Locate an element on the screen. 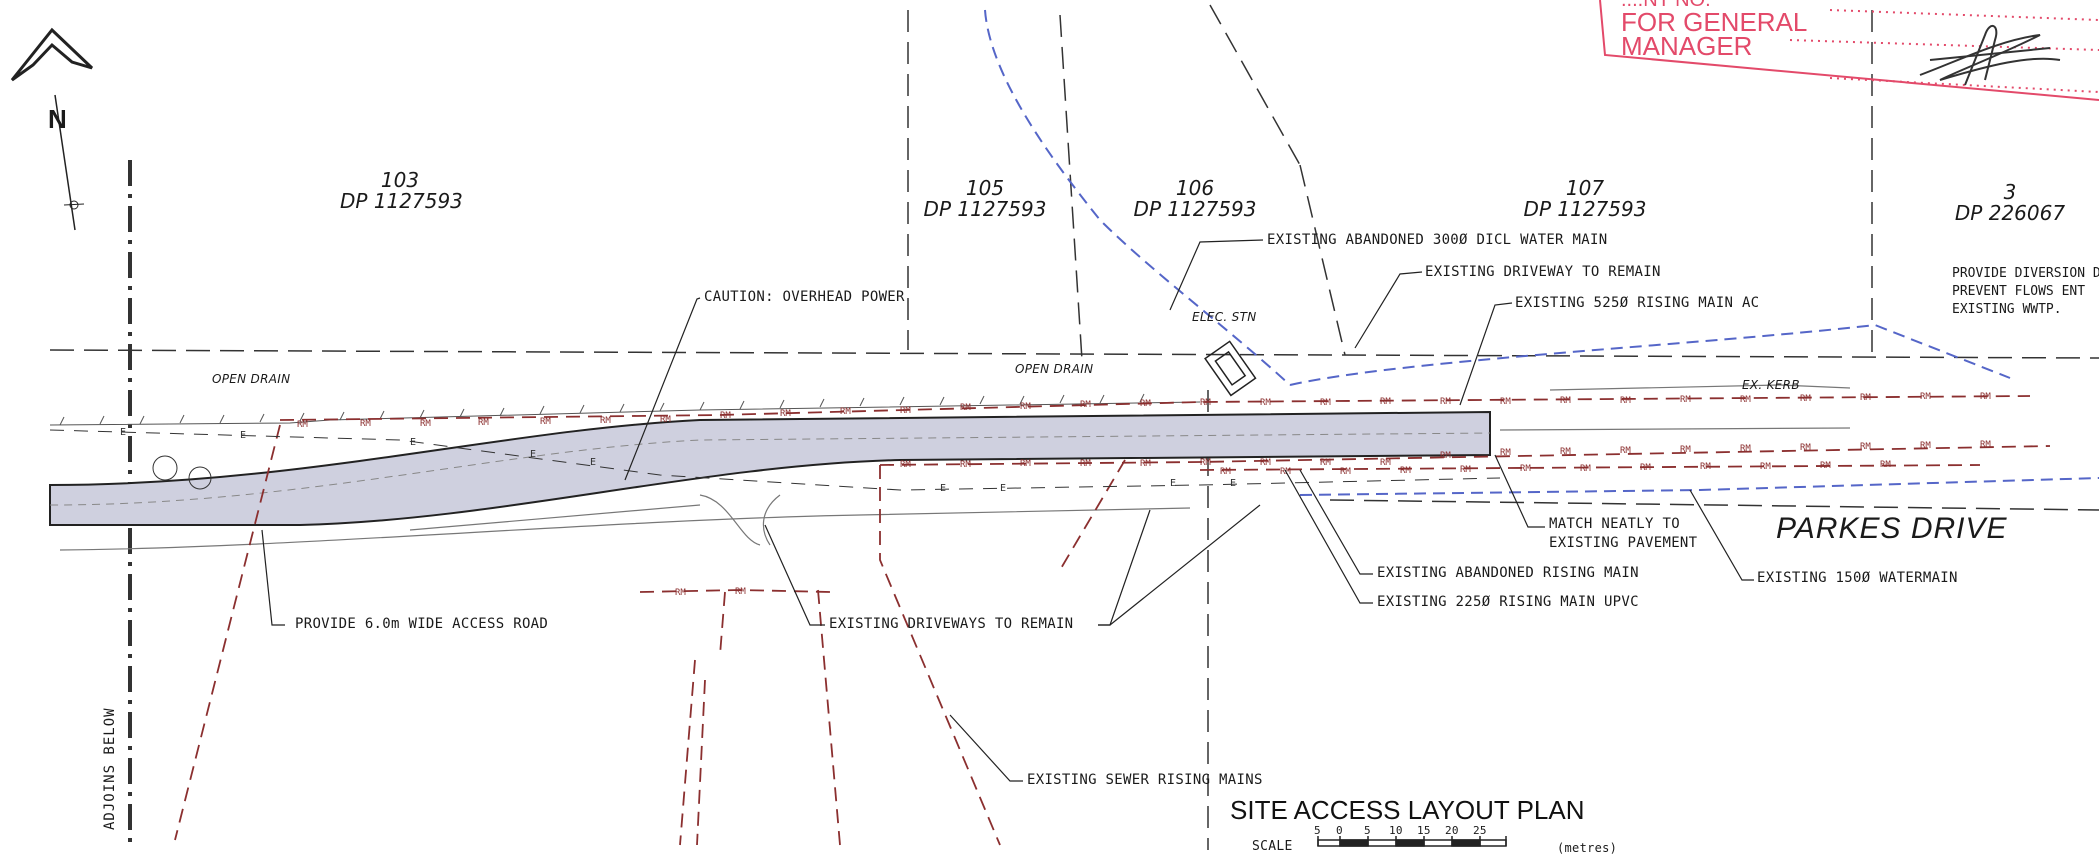 The width and height of the screenshot is (2099, 855). access-road-note: PROVIDE 6.0m WIDE ACCESS ROAD is located at coordinates (422, 624).